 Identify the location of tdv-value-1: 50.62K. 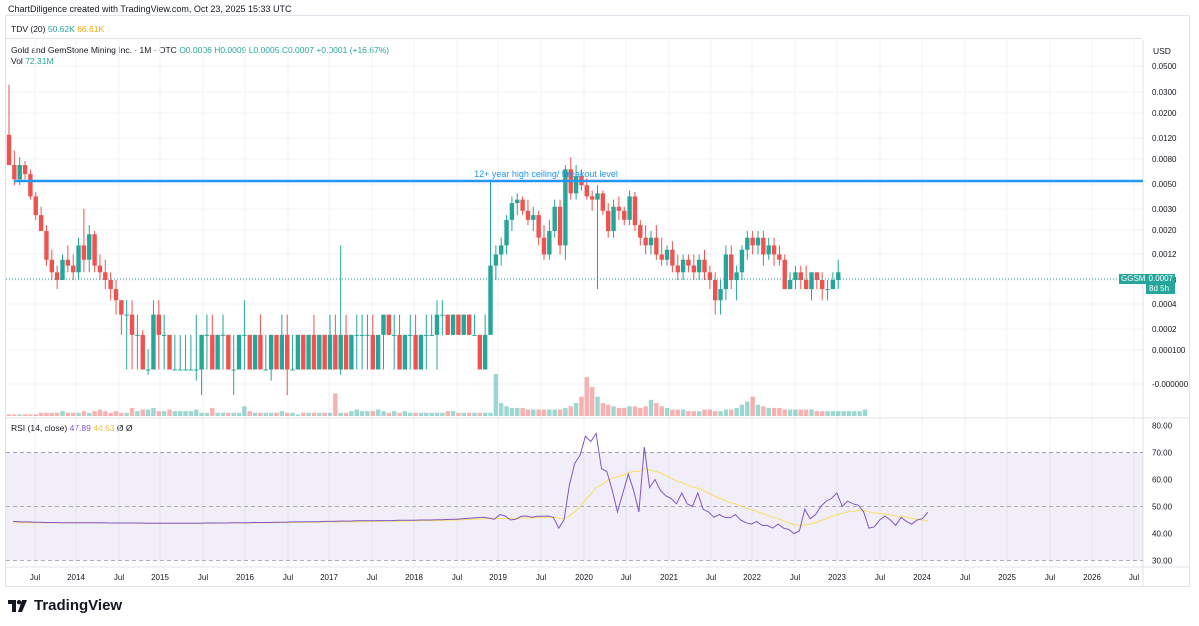
(61, 29).